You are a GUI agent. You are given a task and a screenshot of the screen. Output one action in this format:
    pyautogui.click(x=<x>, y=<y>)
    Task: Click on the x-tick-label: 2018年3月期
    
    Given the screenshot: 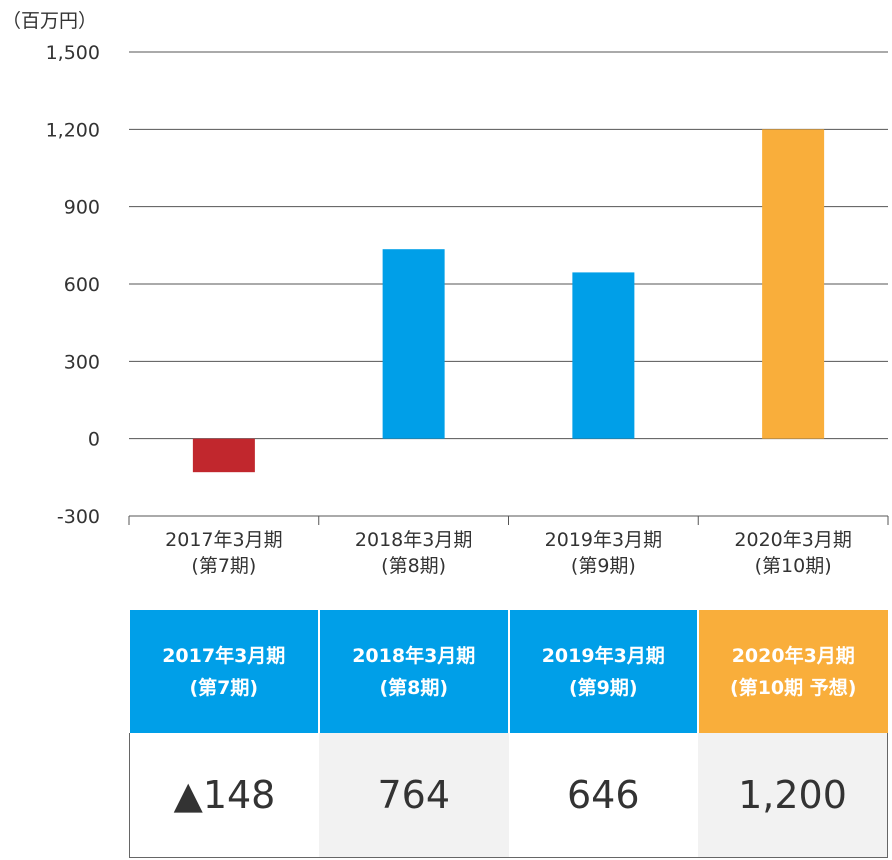 What is the action you would take?
    pyautogui.click(x=413, y=540)
    